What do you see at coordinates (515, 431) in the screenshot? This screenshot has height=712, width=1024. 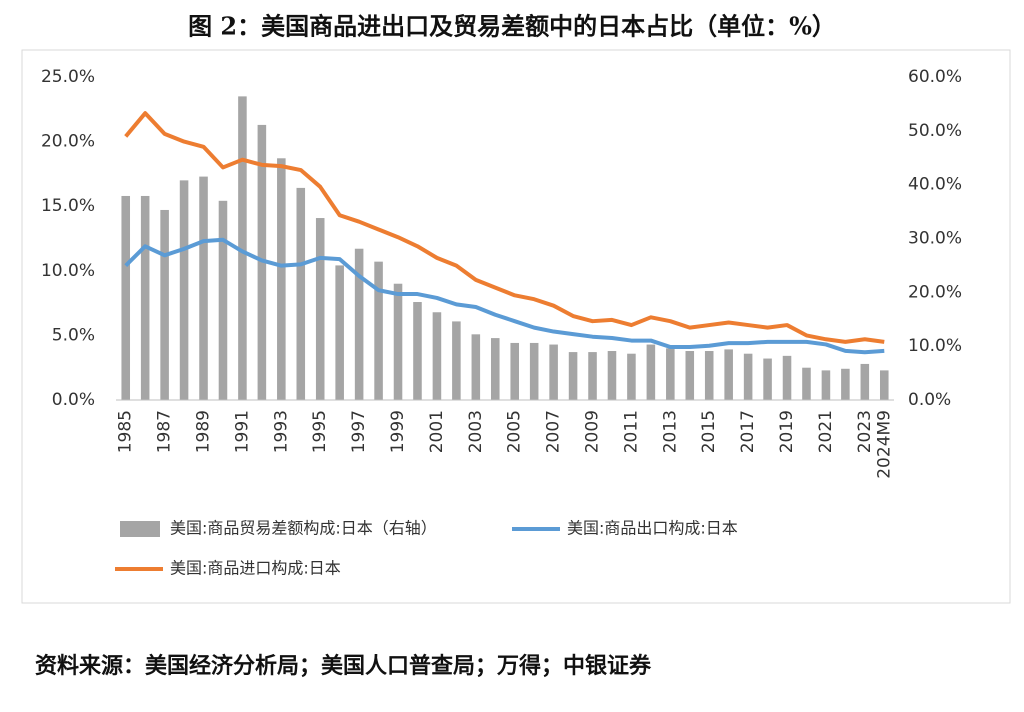 I see `x-tick-label: 2005` at bounding box center [515, 431].